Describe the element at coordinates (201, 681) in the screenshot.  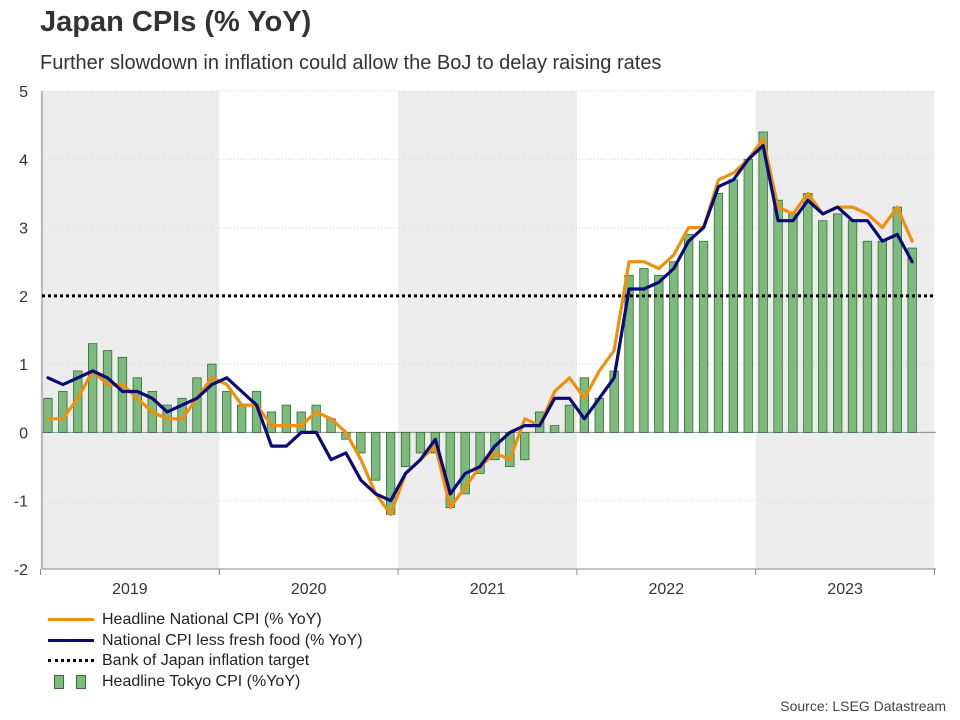
I see `legend-label-tokyo: Headline Tokyo CPI (%YoY)` at that location.